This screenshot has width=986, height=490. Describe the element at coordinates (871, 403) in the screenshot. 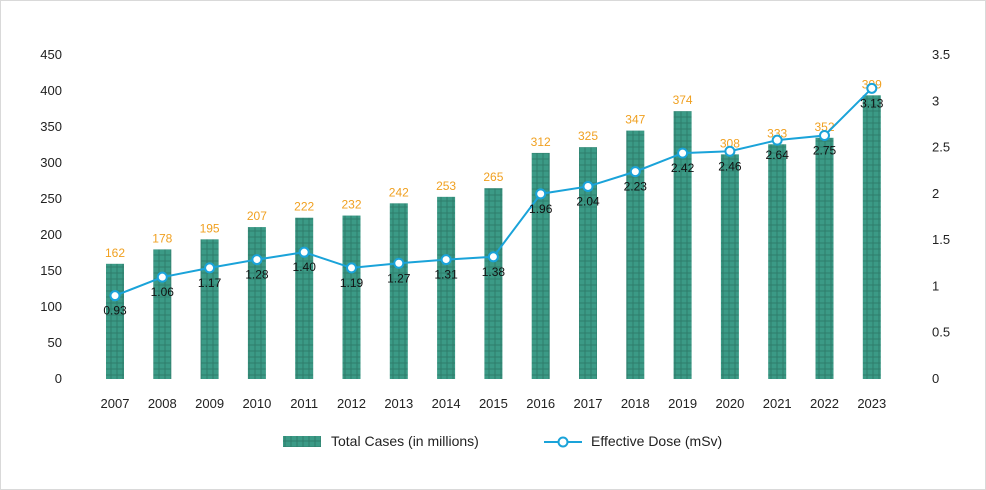

I see `x-tick-label: 2023` at that location.